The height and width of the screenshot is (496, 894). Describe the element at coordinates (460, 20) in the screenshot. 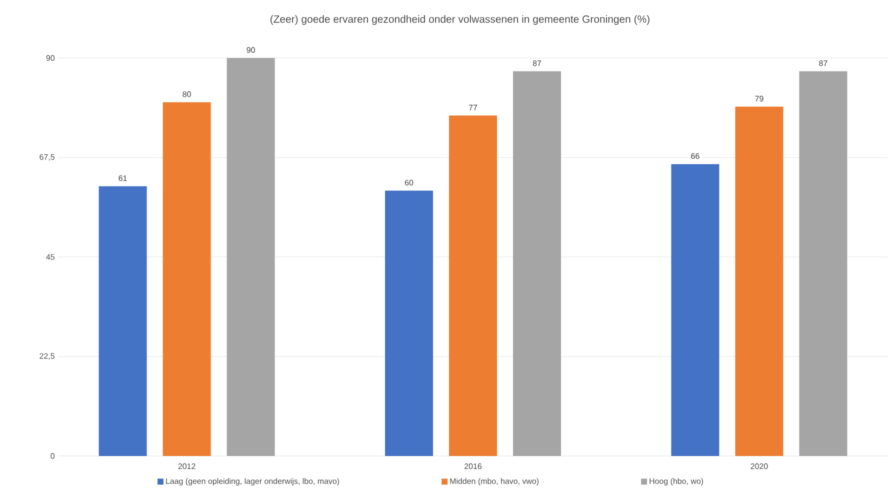

I see `chart-title: (Zeer) goede ervaren gezondheid onder volwassenen in gemeente Groningen (%)` at that location.